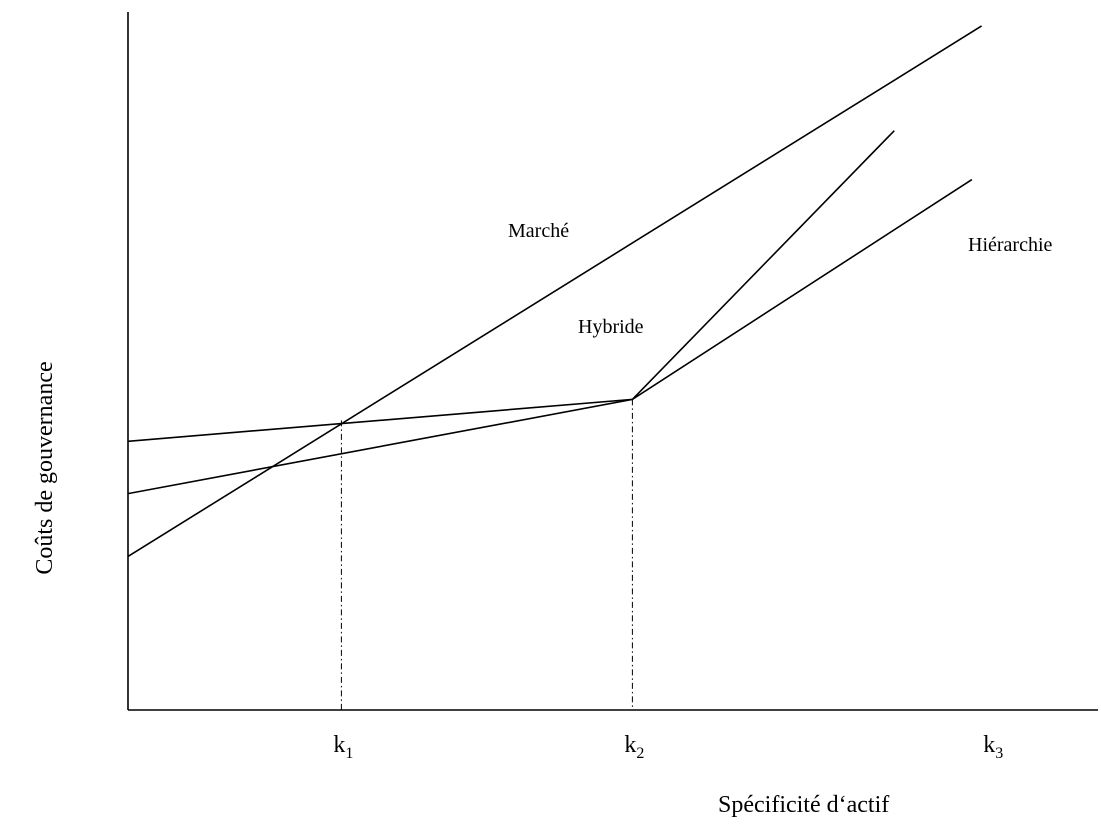  Describe the element at coordinates (803, 805) in the screenshot. I see `x-axis-title: Spécificité d‘actif` at that location.